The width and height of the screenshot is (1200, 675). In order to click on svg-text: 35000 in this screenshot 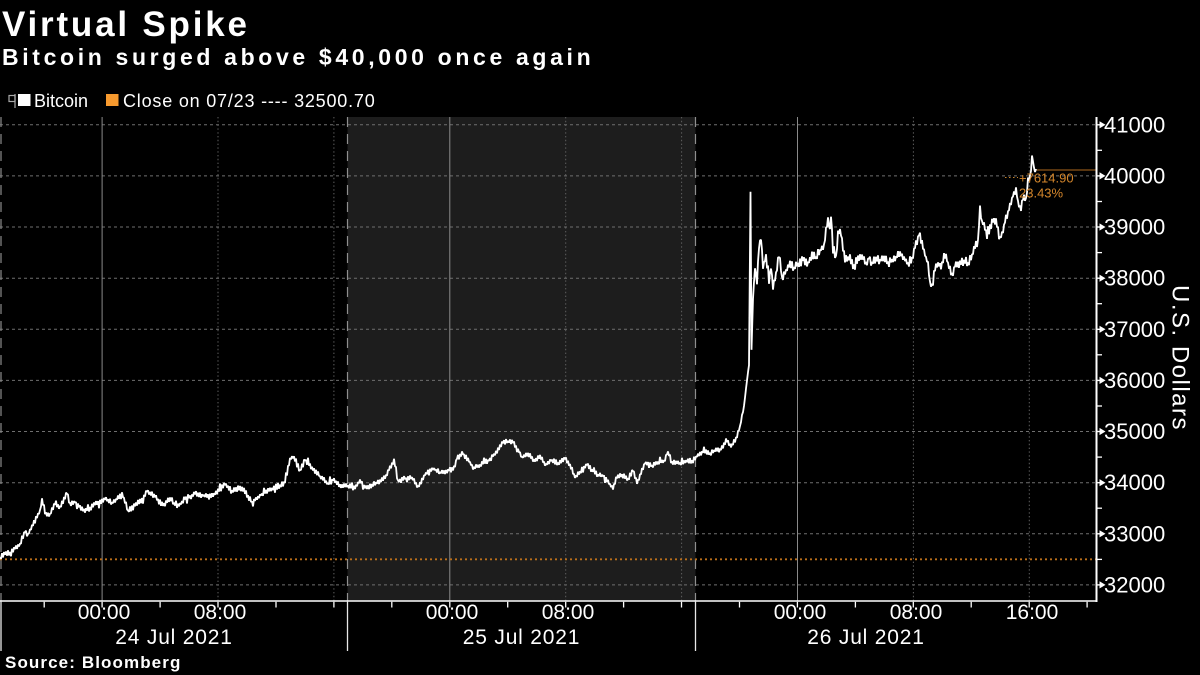, I will do `click(1134, 431)`.